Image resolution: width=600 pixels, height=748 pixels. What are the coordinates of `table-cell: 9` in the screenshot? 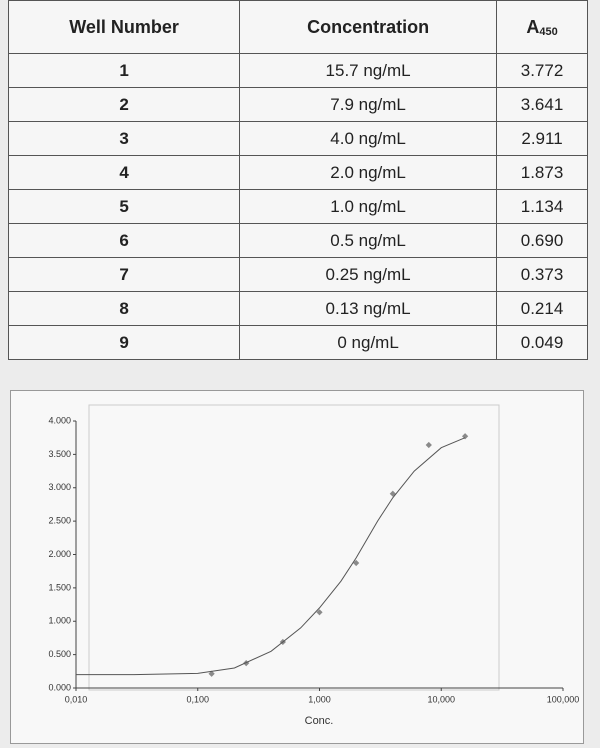 It's located at (124, 342).